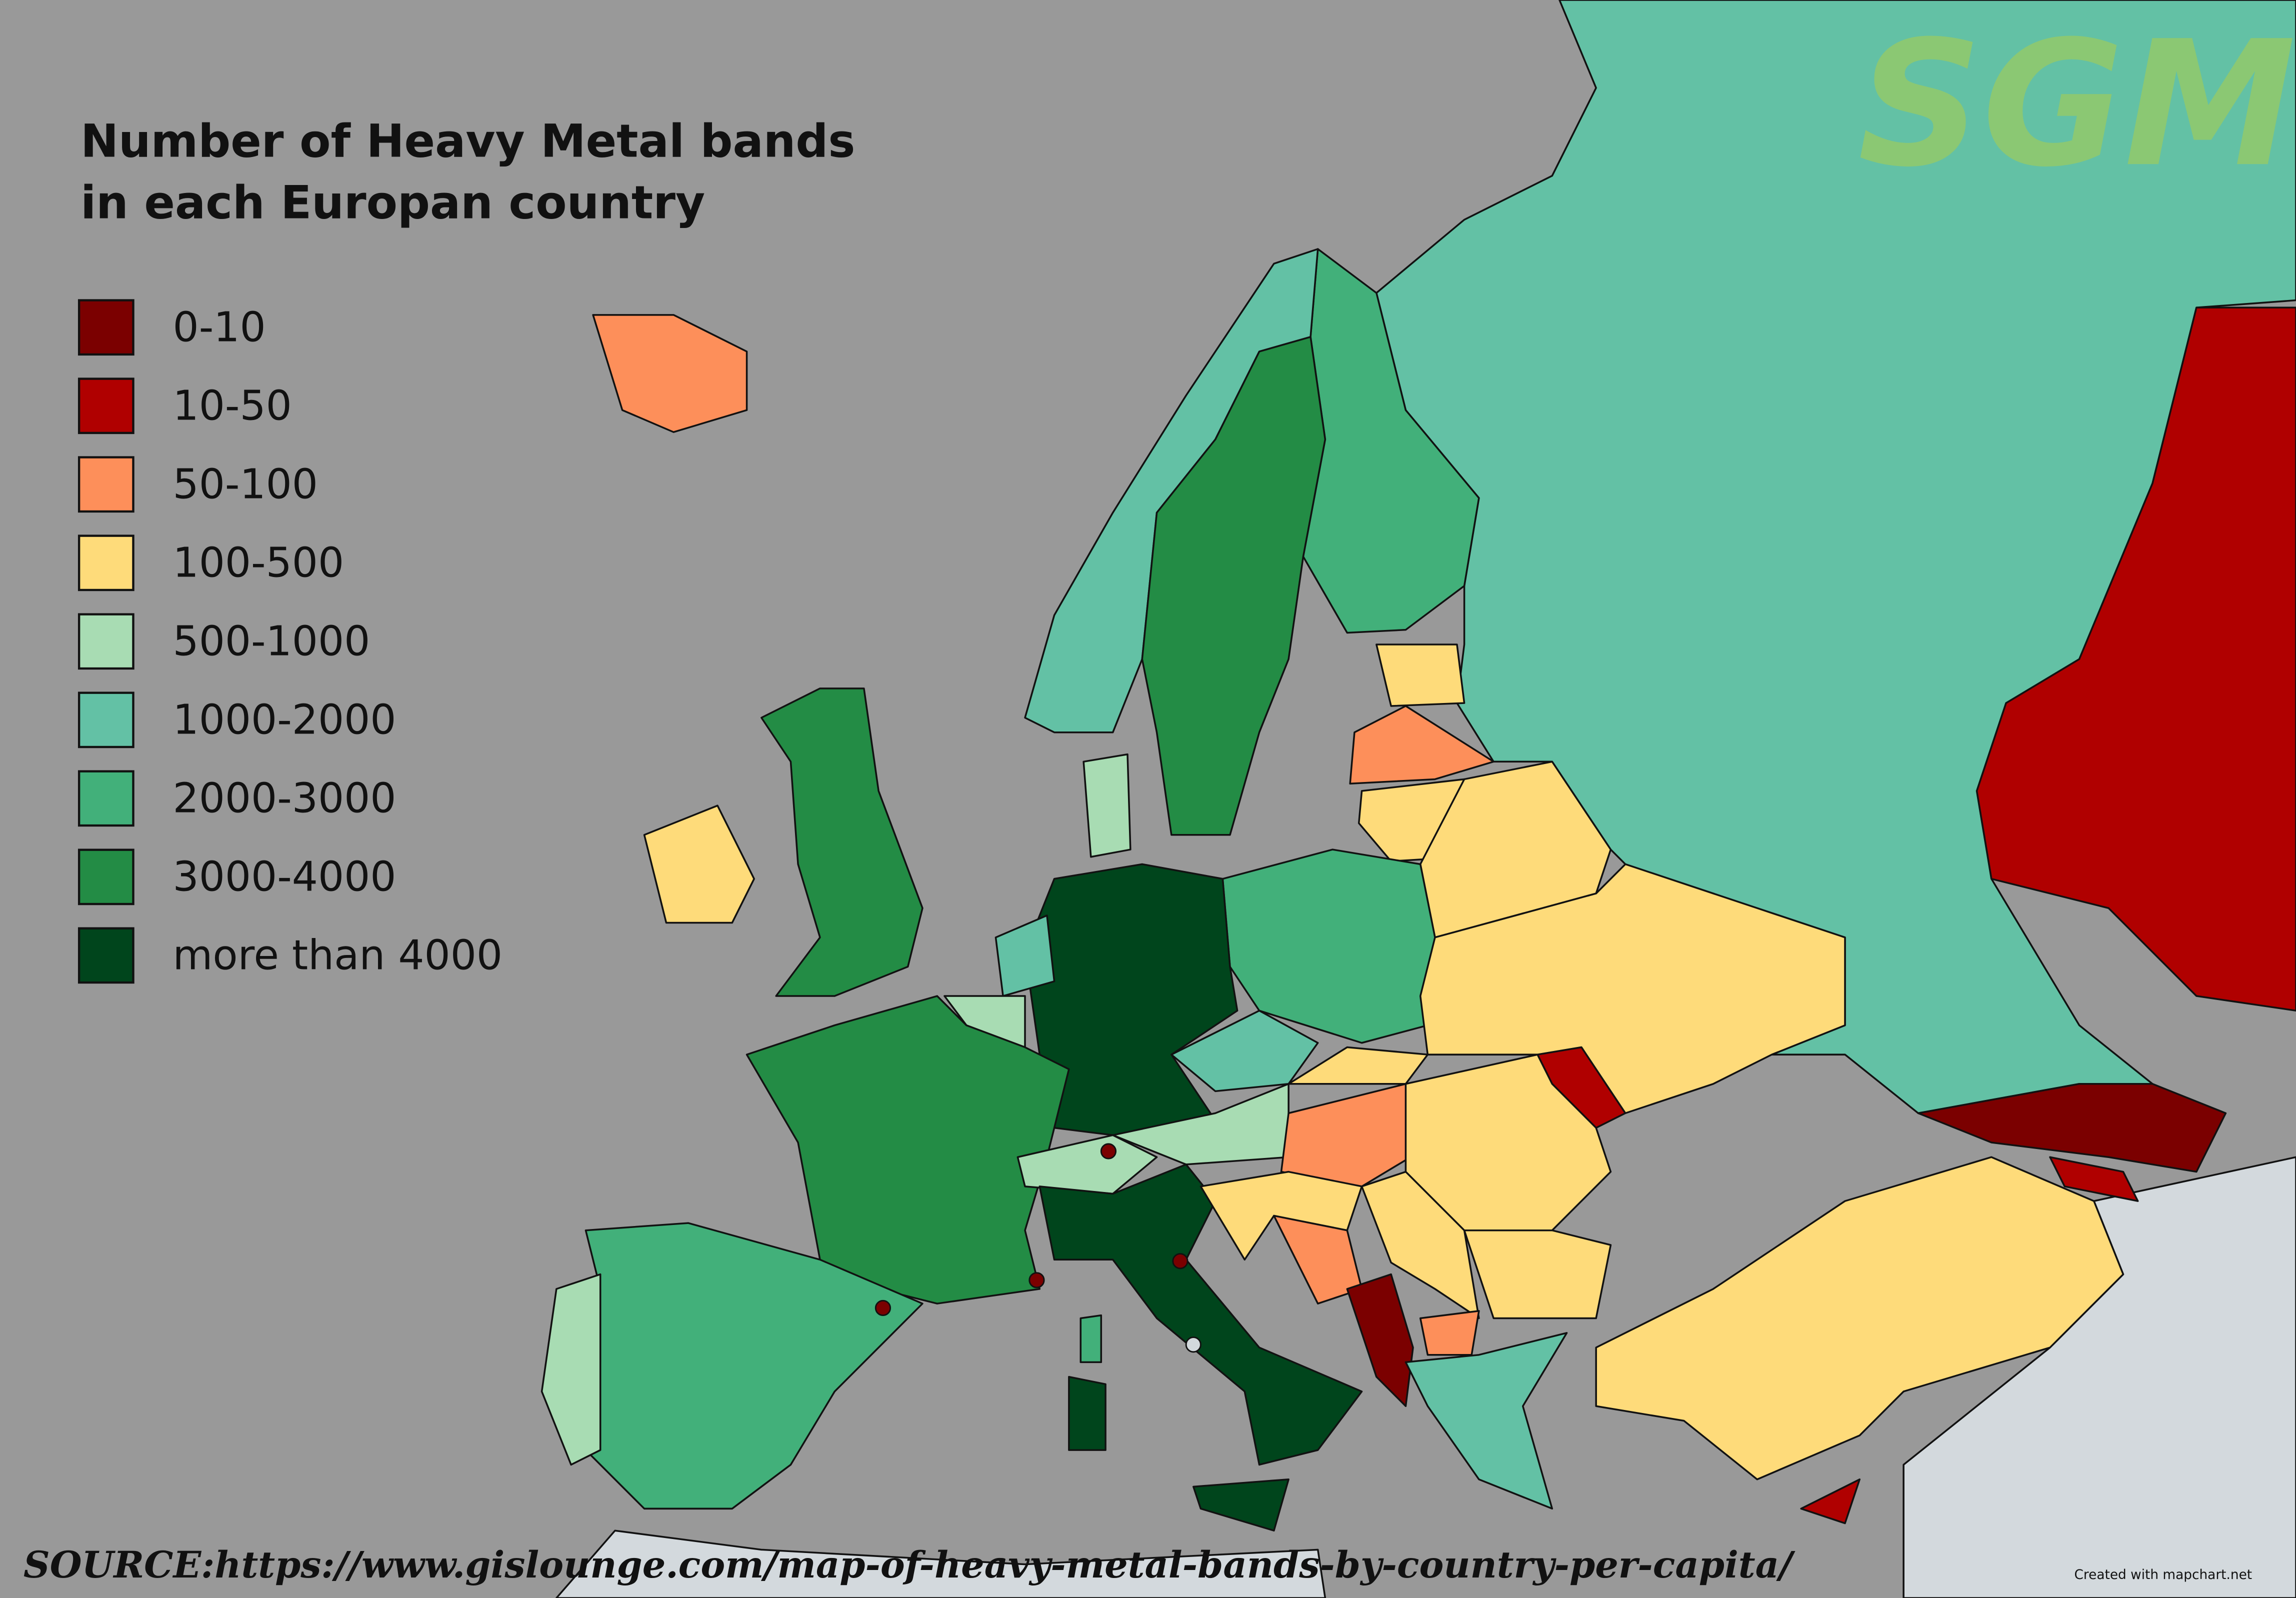  What do you see at coordinates (467, 141) in the screenshot?
I see `title-line: Number of Heavy Metal bands` at bounding box center [467, 141].